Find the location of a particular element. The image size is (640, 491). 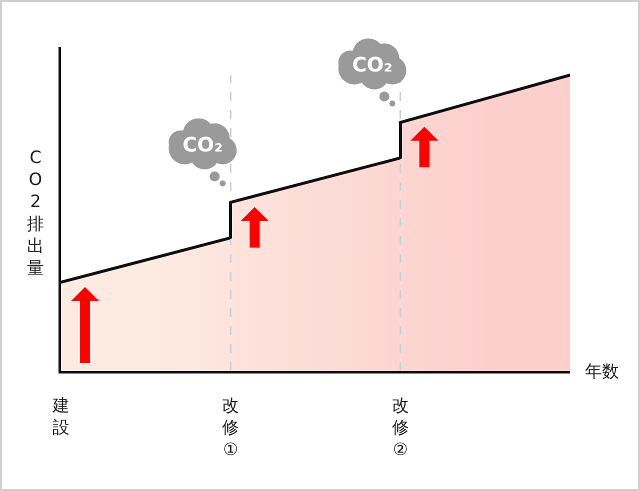

x-tick-label: 建設 is located at coordinates (61, 417).